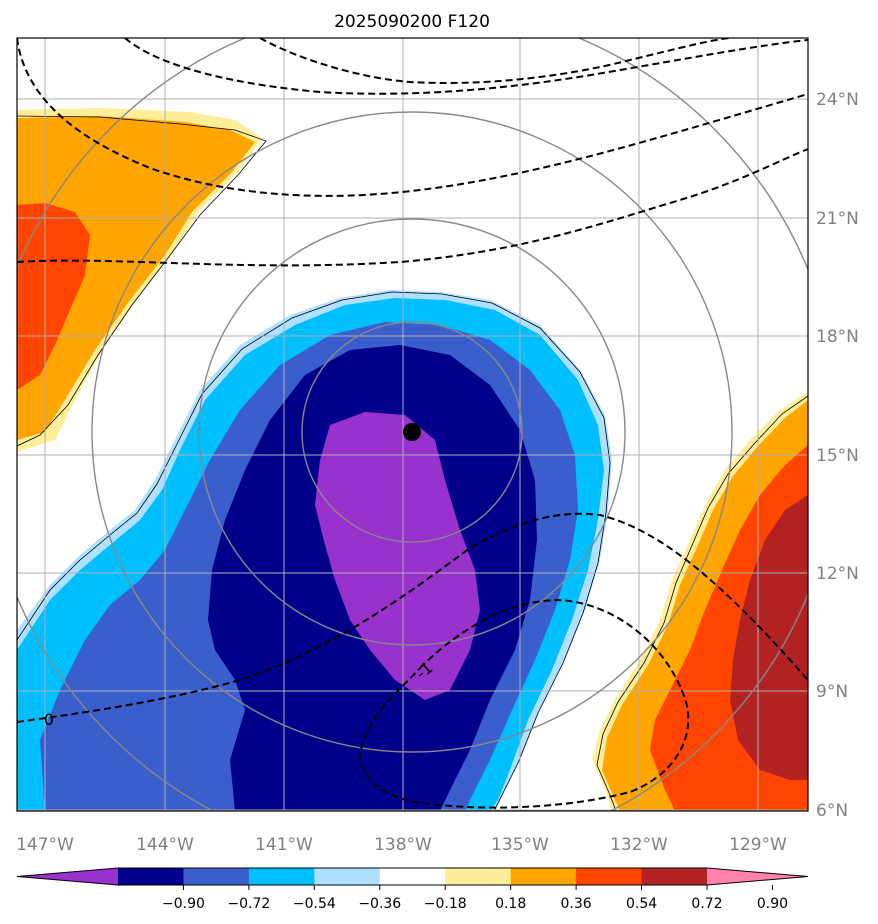 This screenshot has height=924, width=878. Describe the element at coordinates (837, 337) in the screenshot. I see `lat-label: 18°N` at that location.